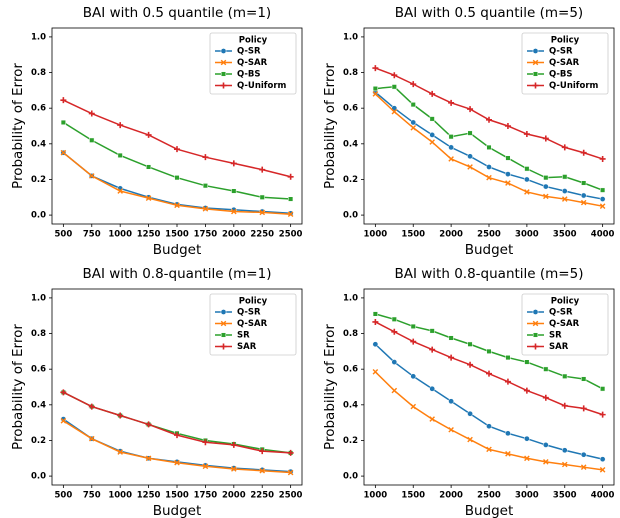 This screenshot has width=620, height=518. What do you see at coordinates (120, 235) in the screenshot?
I see `x-tick-label: 1000` at bounding box center [120, 235].